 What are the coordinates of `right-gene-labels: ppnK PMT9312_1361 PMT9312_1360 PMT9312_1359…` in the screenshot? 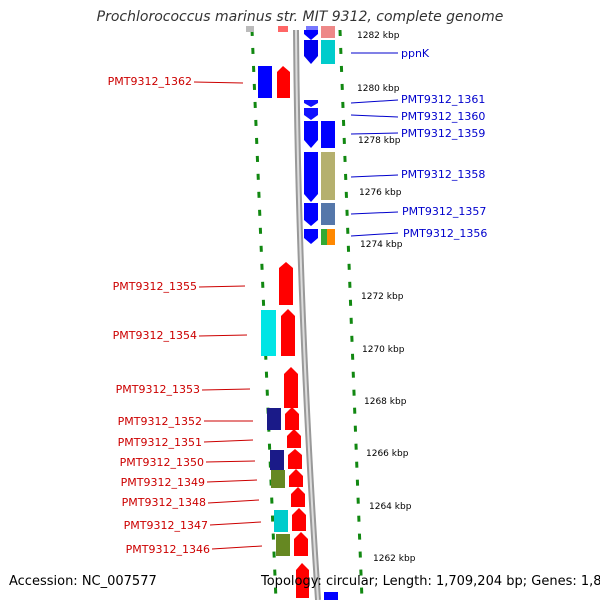 It's located at (444, 143).